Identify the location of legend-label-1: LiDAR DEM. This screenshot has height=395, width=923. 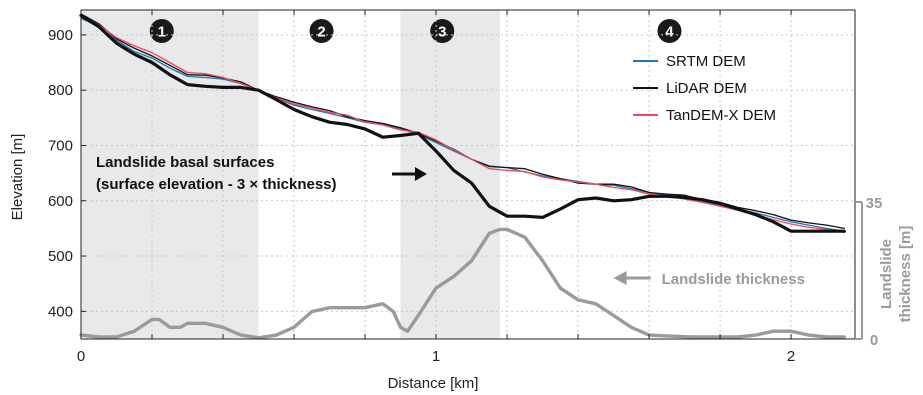
(706, 88).